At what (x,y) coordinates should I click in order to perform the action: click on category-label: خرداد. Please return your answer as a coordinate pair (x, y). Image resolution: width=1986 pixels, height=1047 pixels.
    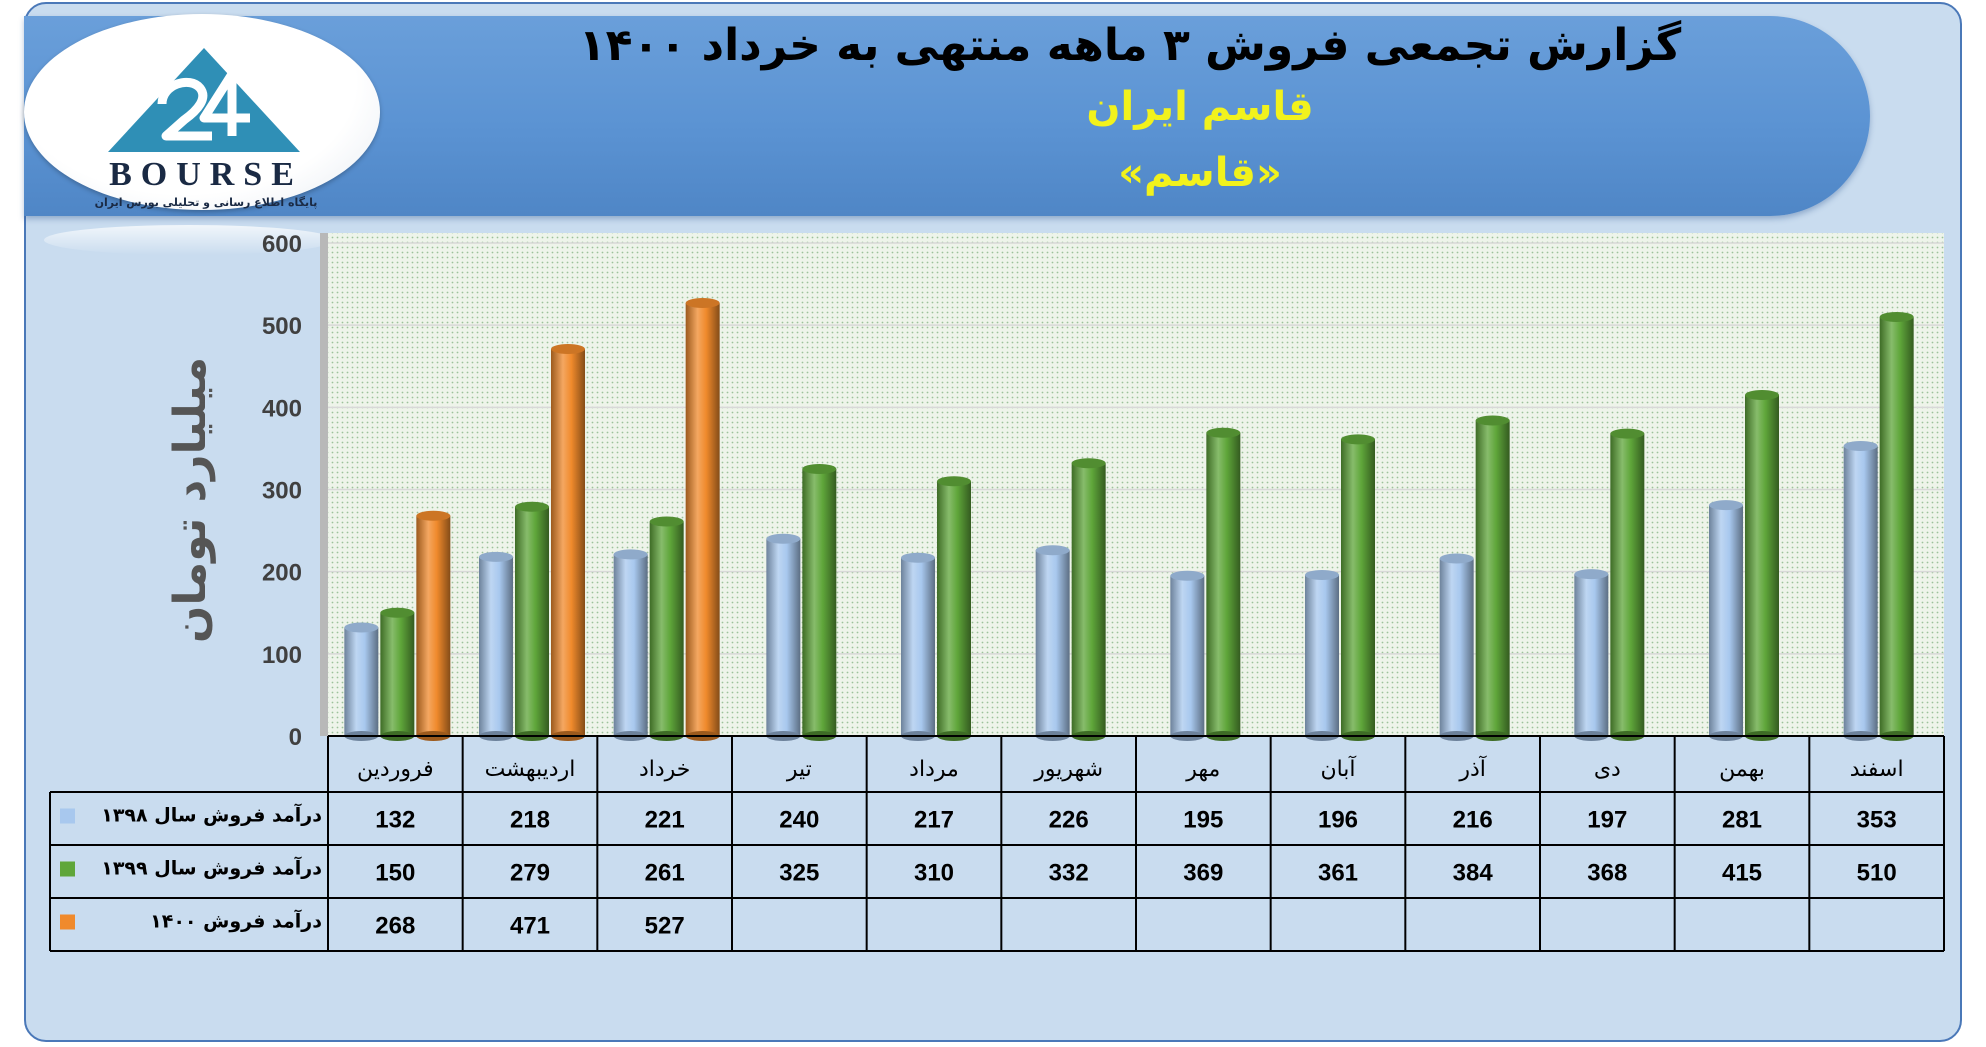
    Looking at the image, I should click on (664, 769).